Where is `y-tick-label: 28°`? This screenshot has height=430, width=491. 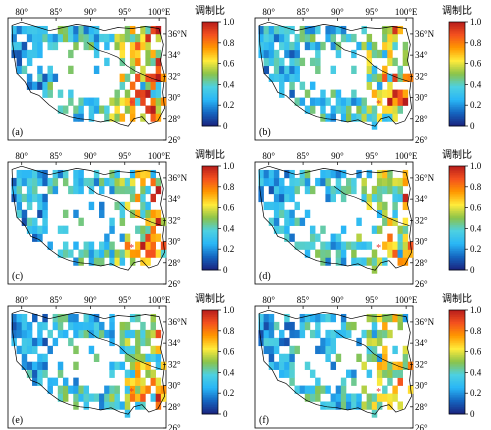 y-tick-label: 28° is located at coordinates (174, 263).